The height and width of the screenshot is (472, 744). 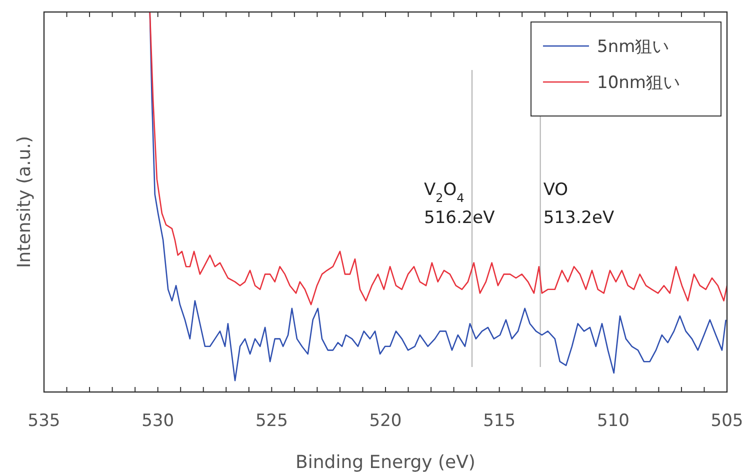 What do you see at coordinates (499, 421) in the screenshot?
I see `x-tick-label: 515` at bounding box center [499, 421].